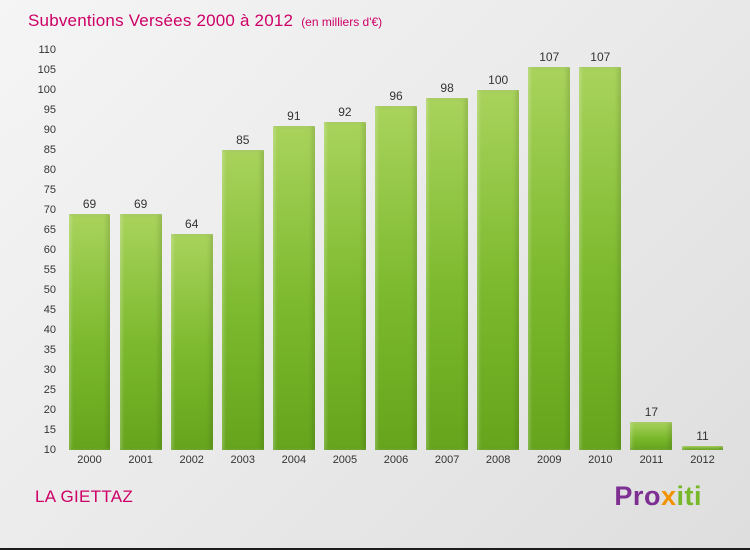 This screenshot has height=550, width=750. I want to click on bar-slot: 11 2012, so click(702, 258).